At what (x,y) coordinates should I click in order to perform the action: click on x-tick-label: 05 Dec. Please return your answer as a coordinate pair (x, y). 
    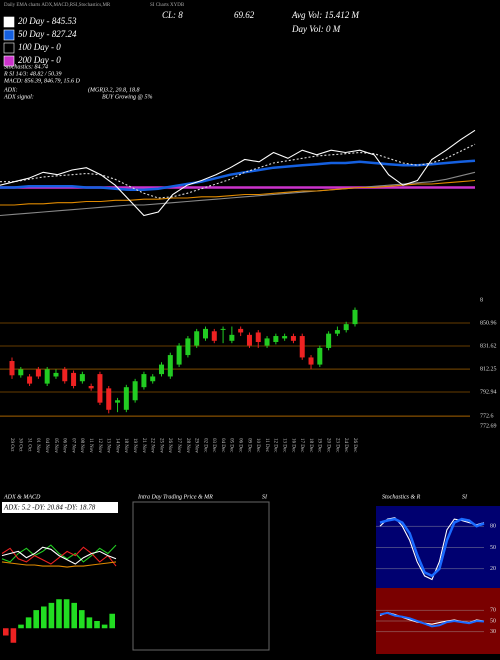
    Looking at the image, I should click on (231, 445).